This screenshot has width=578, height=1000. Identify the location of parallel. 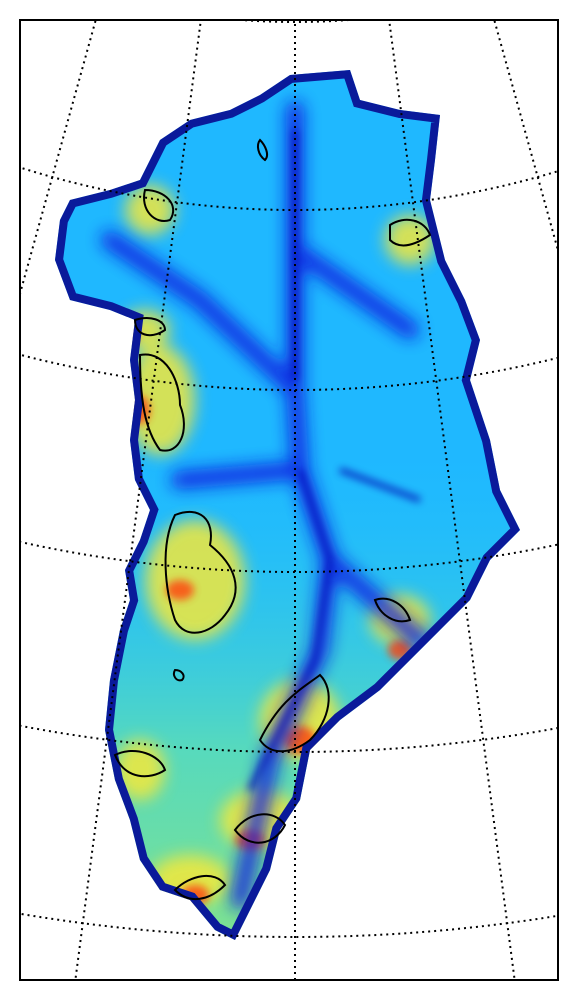
(295, 21).